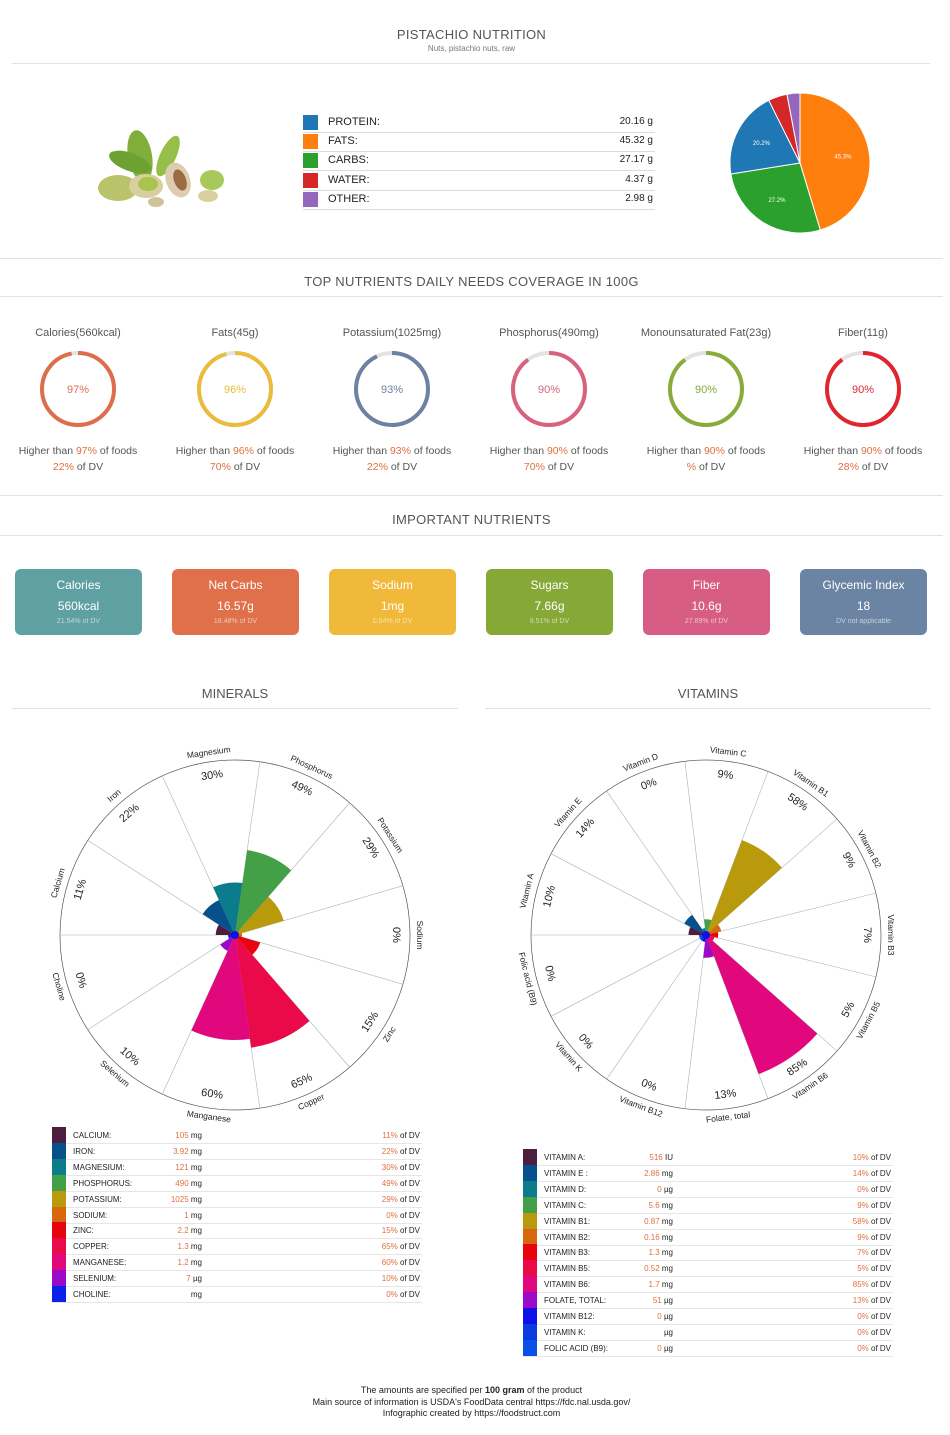  What do you see at coordinates (348, 160) in the screenshot?
I see `macro-label: CARBS:` at bounding box center [348, 160].